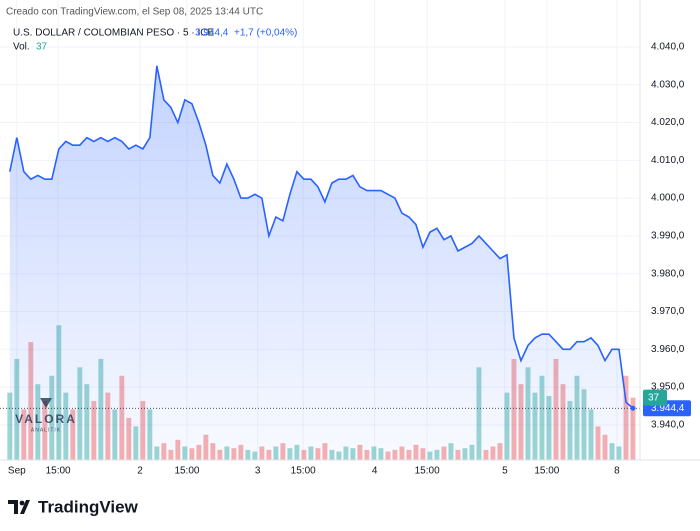 The image size is (700, 531). Describe the element at coordinates (140, 471) in the screenshot. I see `x-tick-label: 2` at that location.